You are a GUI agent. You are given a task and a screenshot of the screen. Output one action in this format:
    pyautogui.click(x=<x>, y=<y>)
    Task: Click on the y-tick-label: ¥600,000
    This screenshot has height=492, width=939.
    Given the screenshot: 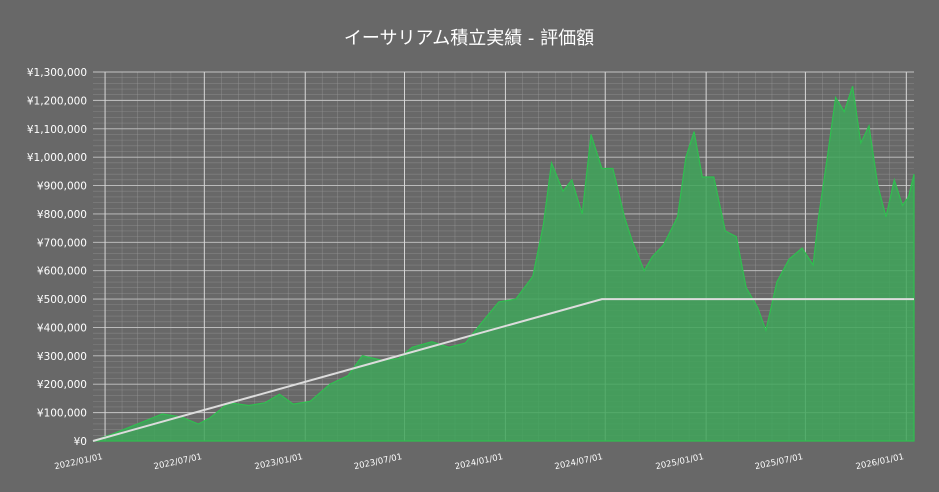 What is the action you would take?
    pyautogui.click(x=62, y=272)
    